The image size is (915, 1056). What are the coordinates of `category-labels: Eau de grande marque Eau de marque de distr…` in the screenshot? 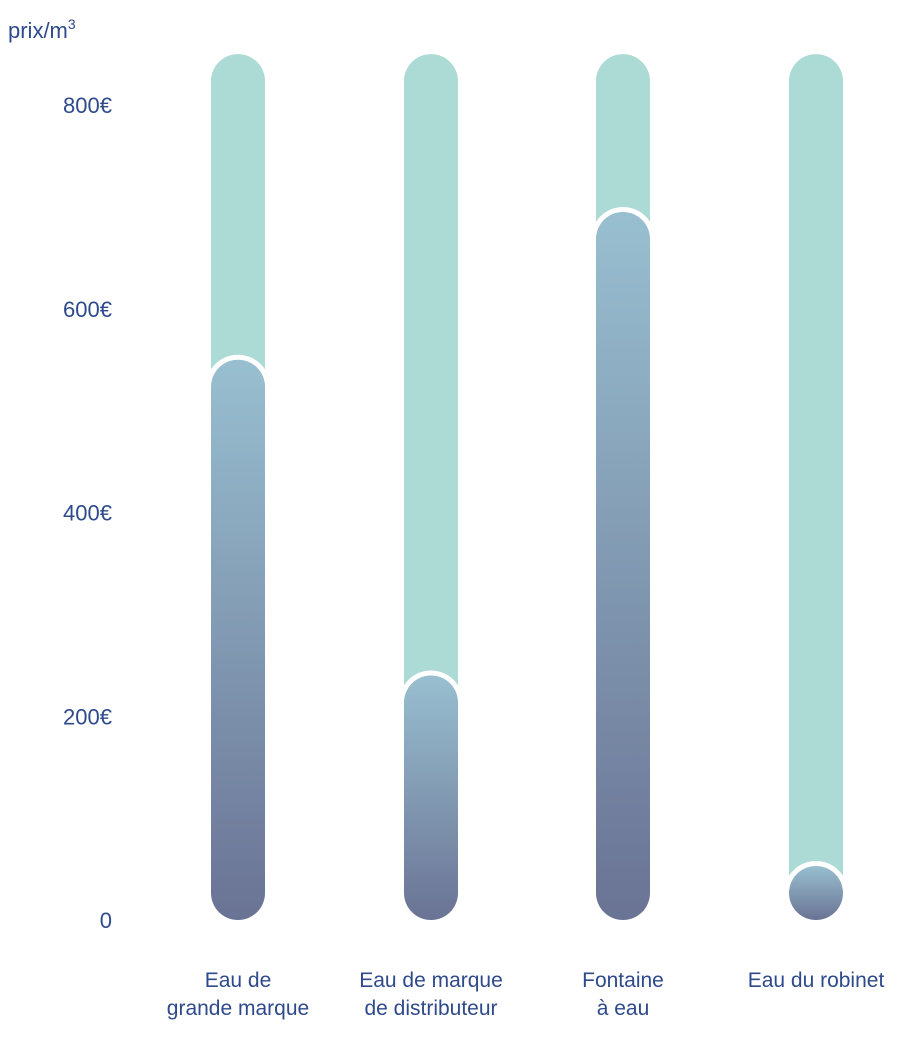 It's located at (526, 994).